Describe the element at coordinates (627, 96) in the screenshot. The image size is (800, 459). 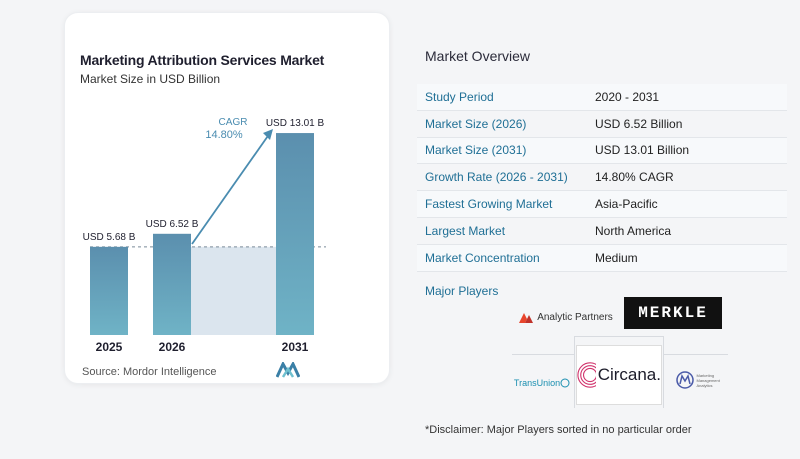
I see `overview-value: 2020 - 2031` at that location.